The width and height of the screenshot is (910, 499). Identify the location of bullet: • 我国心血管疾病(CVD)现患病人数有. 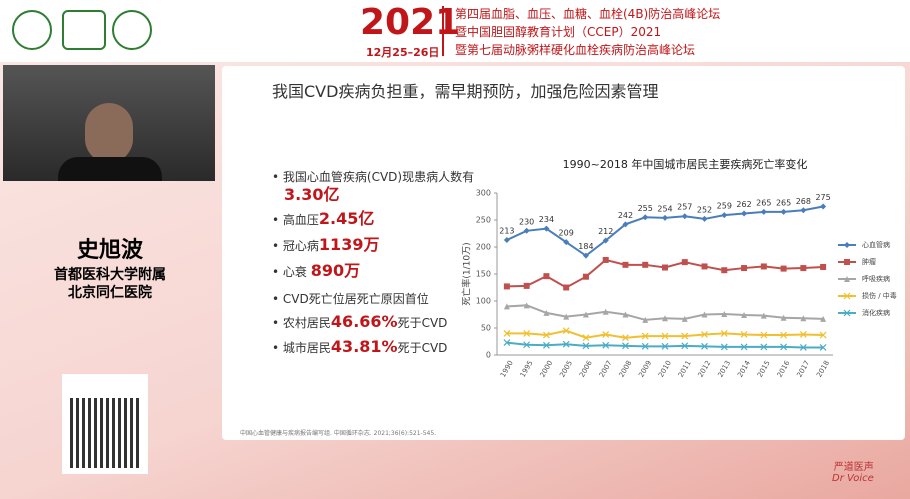
(373, 177).